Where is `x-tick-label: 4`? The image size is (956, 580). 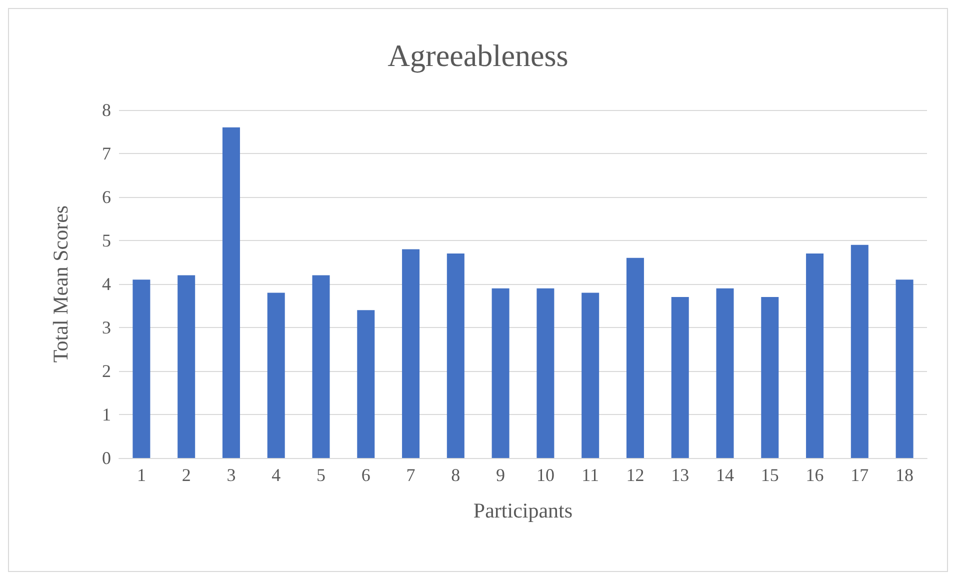 x-tick-label: 4 is located at coordinates (276, 475).